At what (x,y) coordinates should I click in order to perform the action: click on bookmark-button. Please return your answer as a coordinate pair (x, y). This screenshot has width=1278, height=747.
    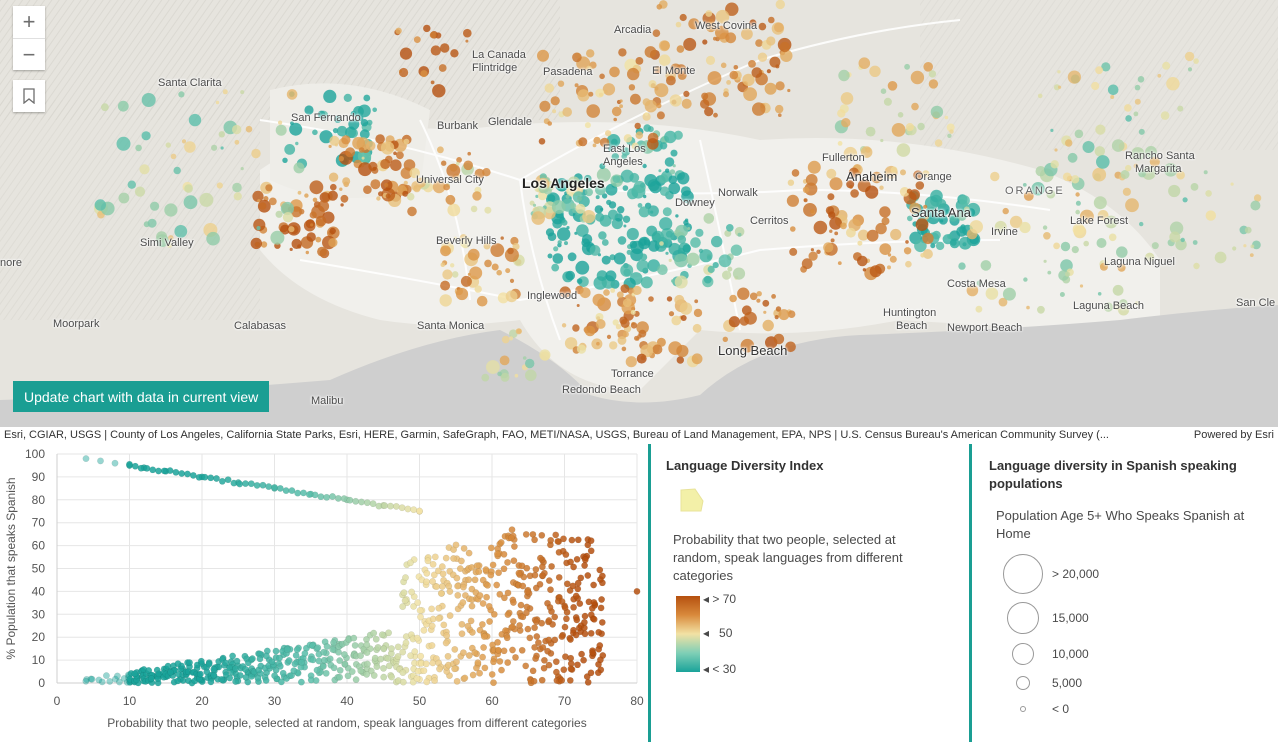
    Looking at the image, I should click on (29, 96).